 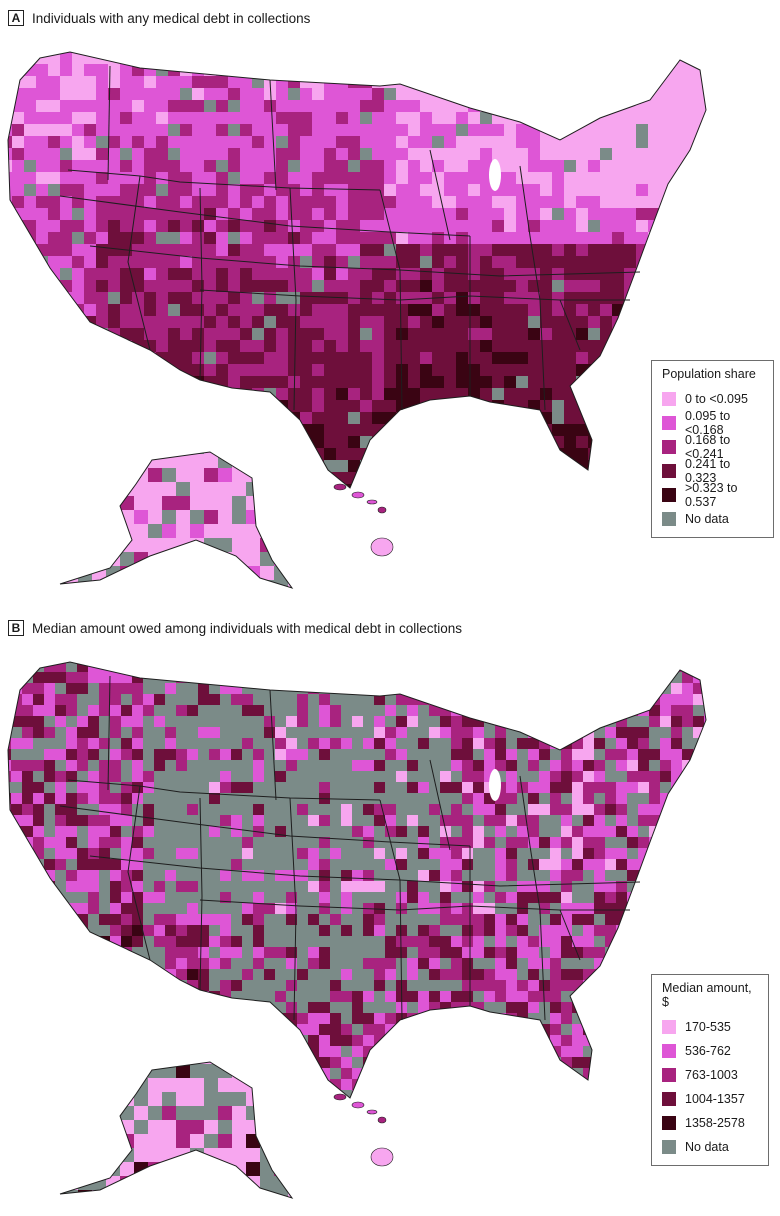 I want to click on legend-label: No data, so click(x=707, y=519).